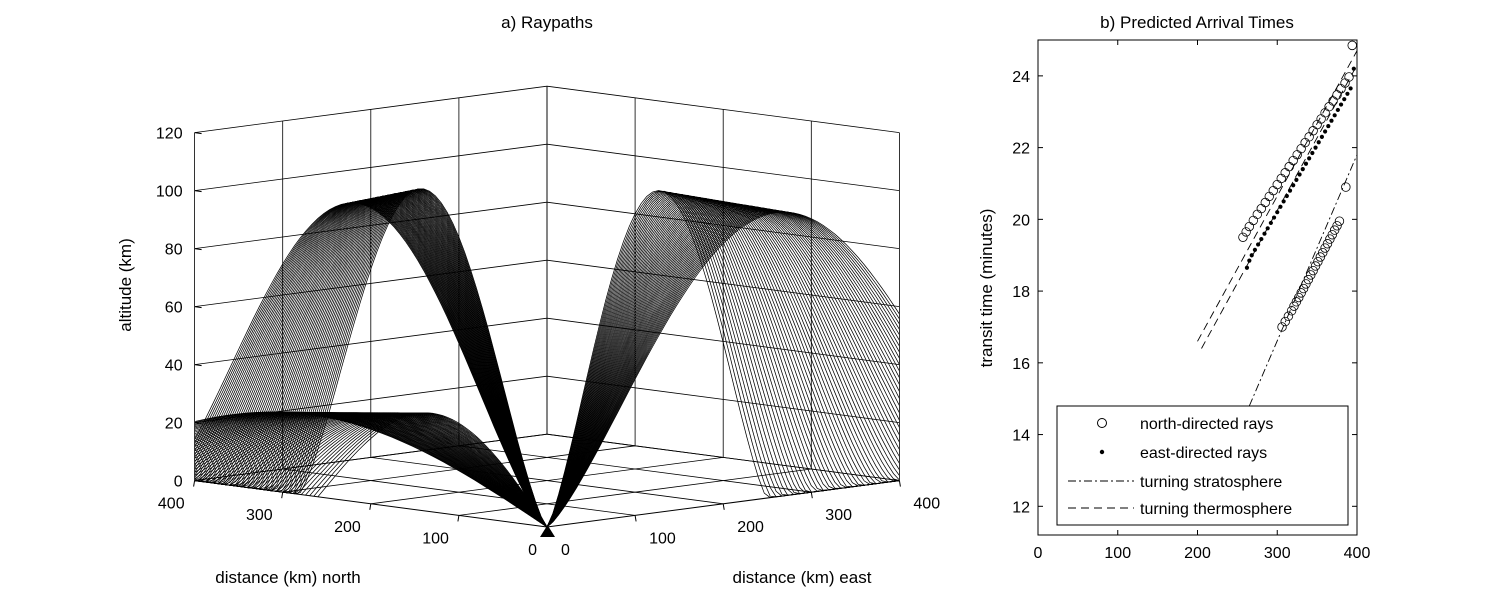  Describe the element at coordinates (838, 515) in the screenshot. I see `east-tick-label: 300` at that location.